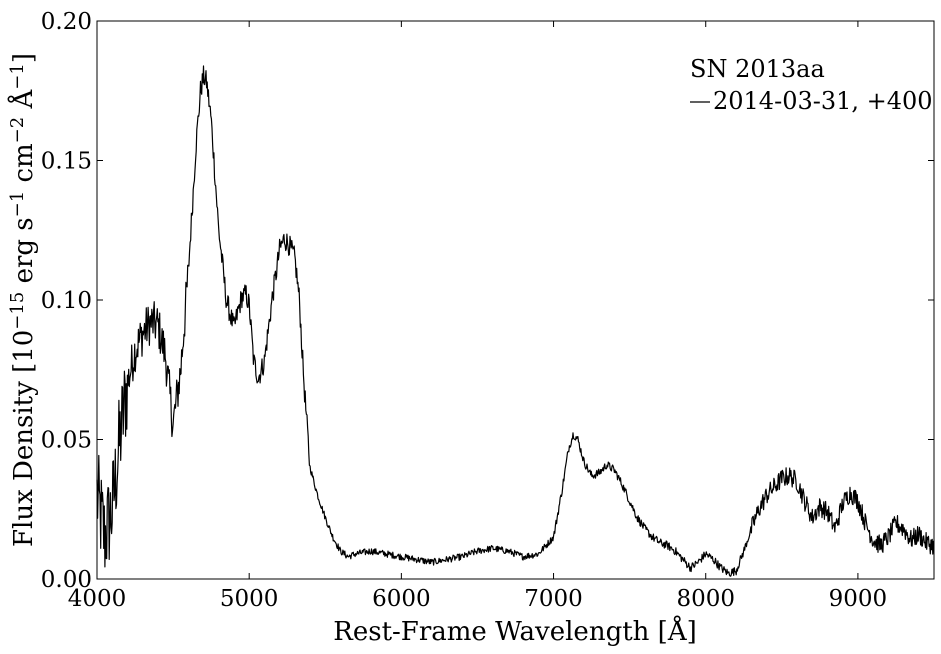 This screenshot has height=654, width=941. I want to click on y-tick-label: 0.05, so click(66, 441).